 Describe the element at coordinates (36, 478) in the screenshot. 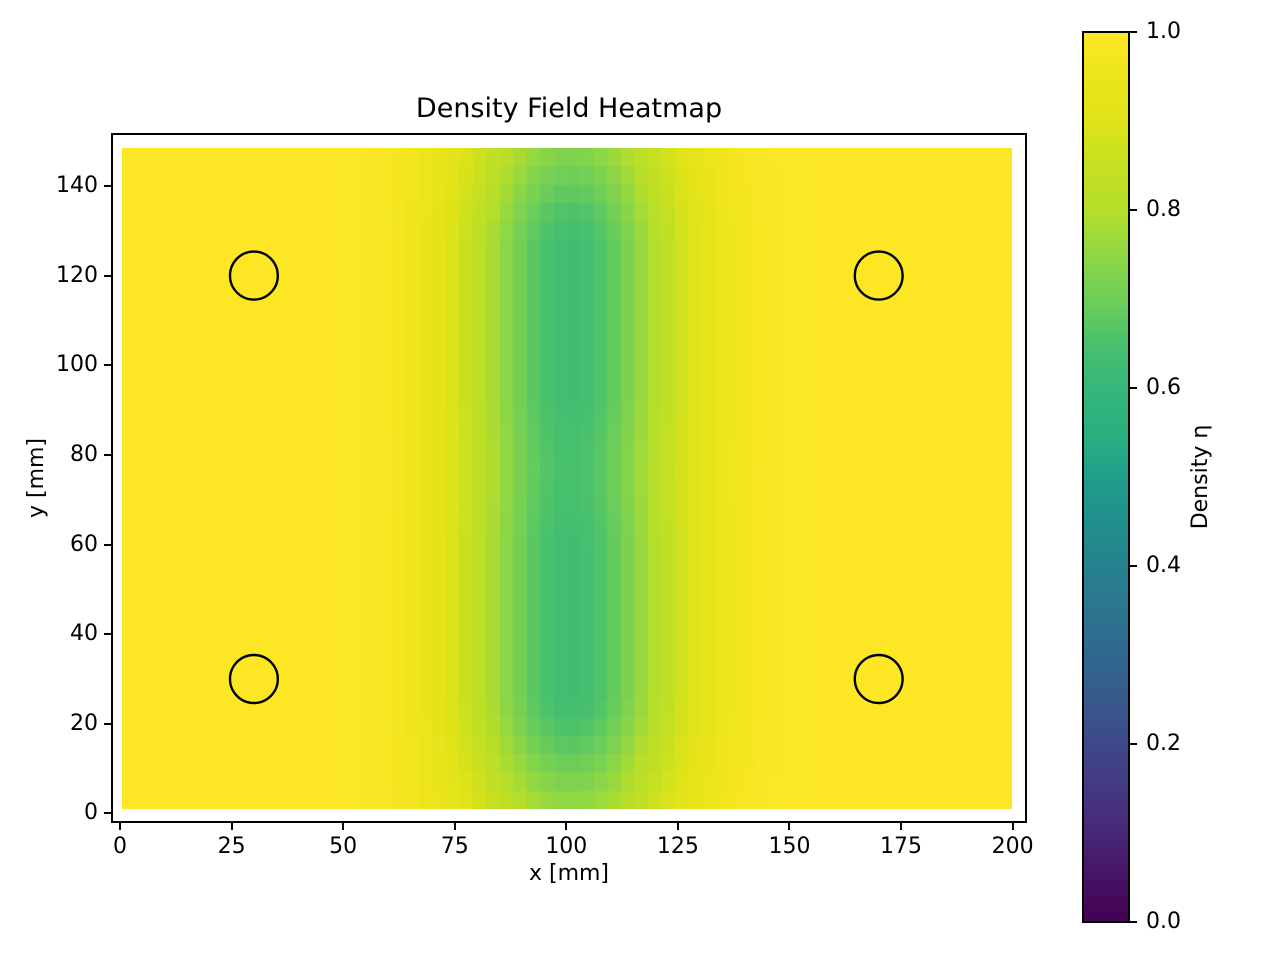

I see `y-axis-label: y [mm]` at that location.